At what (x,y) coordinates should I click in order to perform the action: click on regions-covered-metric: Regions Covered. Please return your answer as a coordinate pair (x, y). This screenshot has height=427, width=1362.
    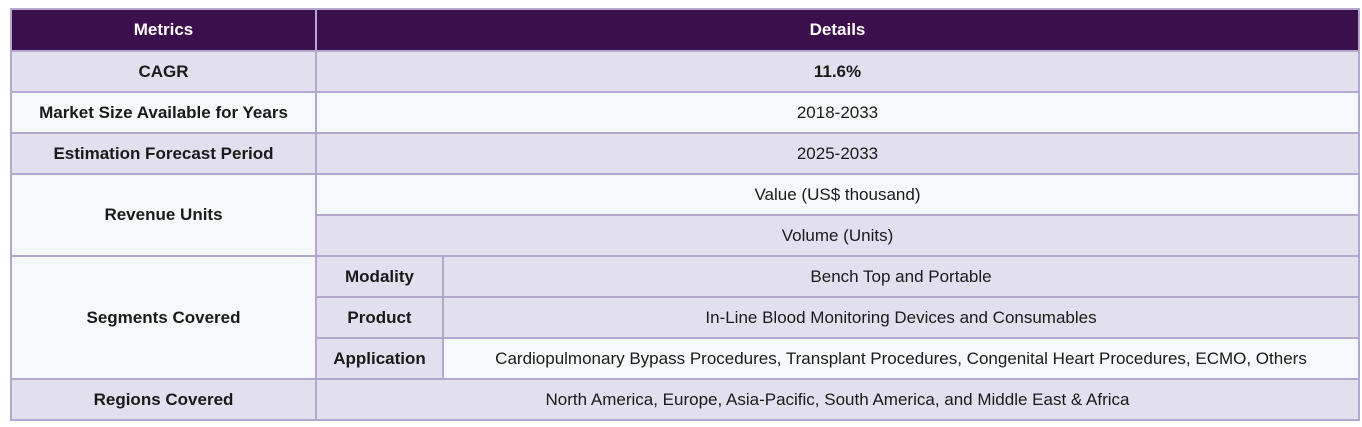
    Looking at the image, I should click on (163, 399).